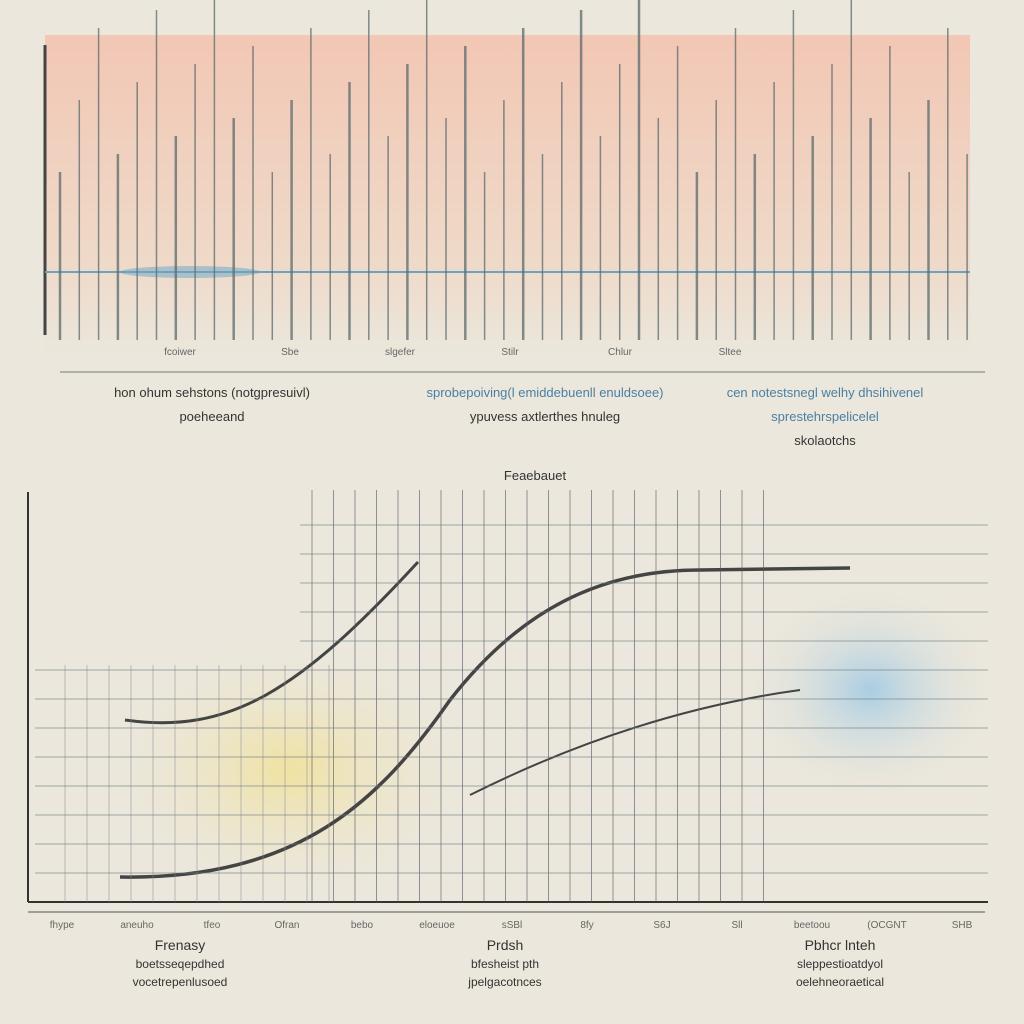 The width and height of the screenshot is (1024, 1024). What do you see at coordinates (886, 925) in the screenshot?
I see `tick-label: (OCGNT` at bounding box center [886, 925].